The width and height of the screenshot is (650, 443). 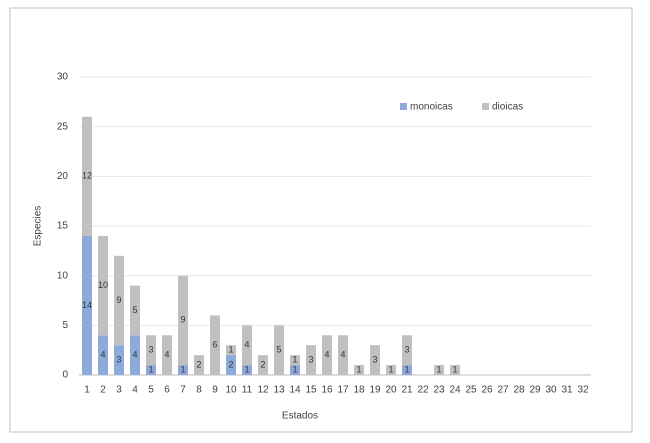 I want to click on x-tick-label: 29, so click(x=535, y=390).